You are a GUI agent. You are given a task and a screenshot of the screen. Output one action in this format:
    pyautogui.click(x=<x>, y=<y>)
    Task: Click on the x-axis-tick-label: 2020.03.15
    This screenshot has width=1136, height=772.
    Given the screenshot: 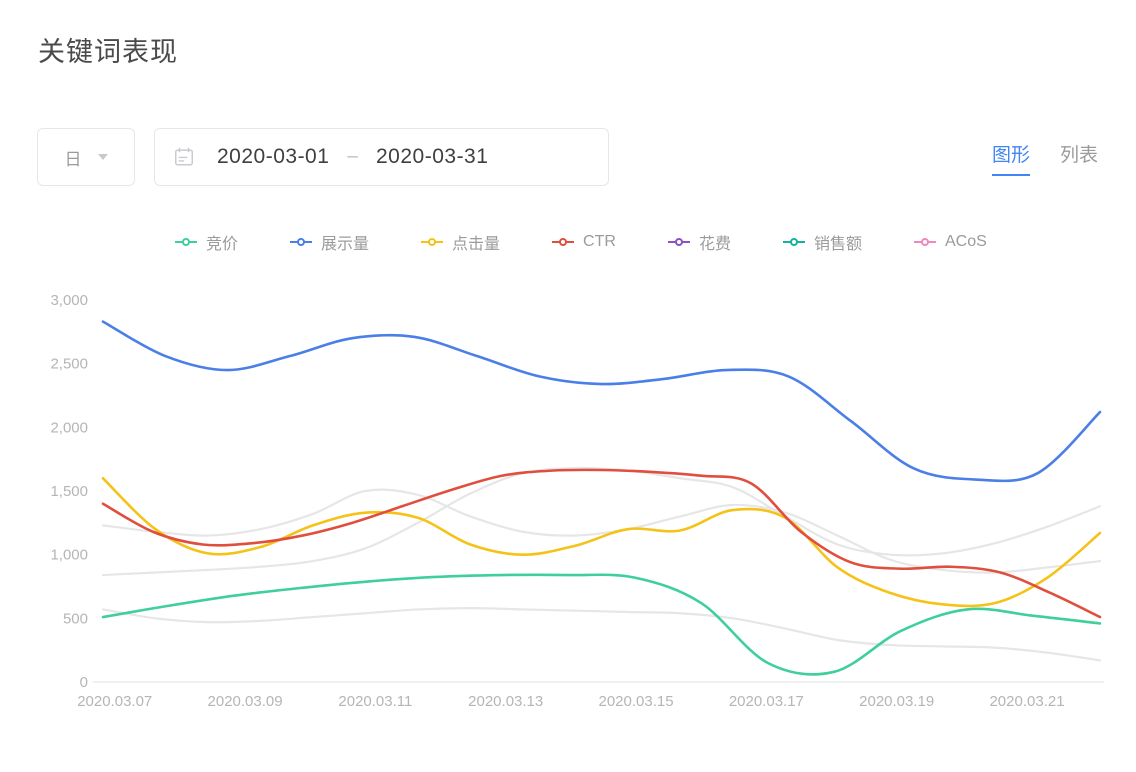 What is the action you would take?
    pyautogui.click(x=635, y=701)
    